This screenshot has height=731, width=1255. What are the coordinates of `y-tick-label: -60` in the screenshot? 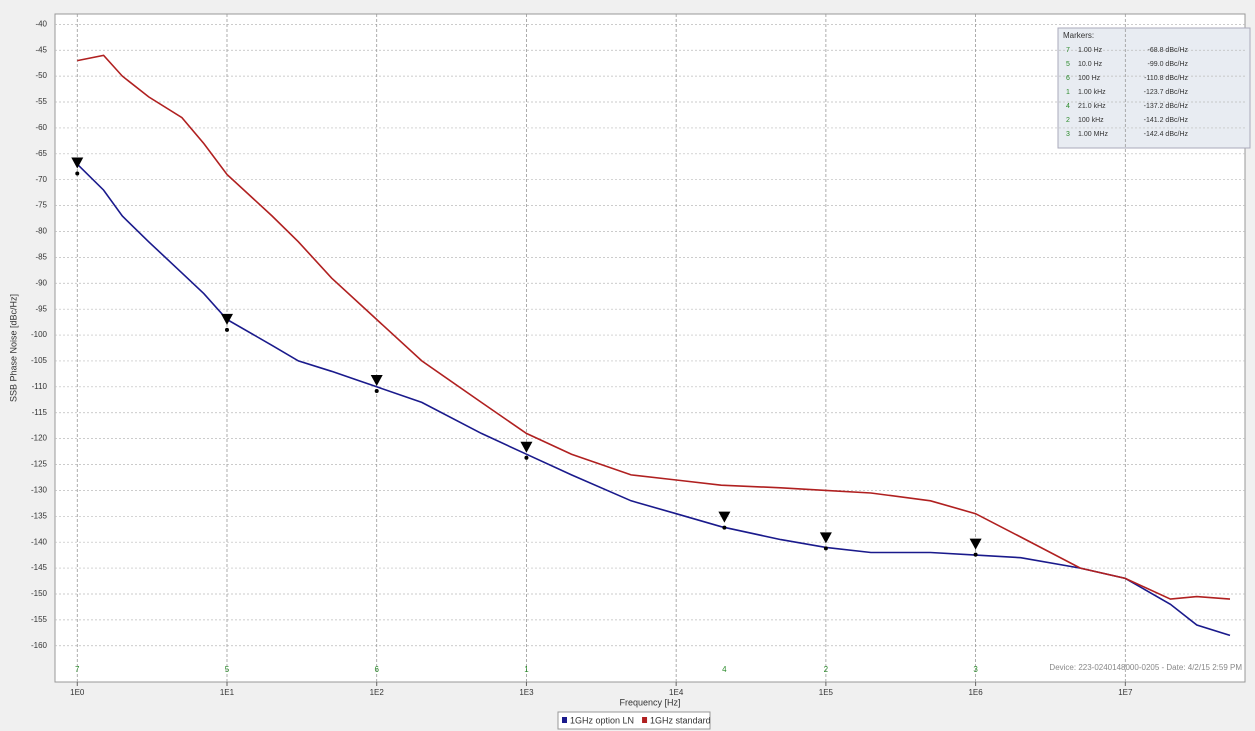 It's located at (41, 127).